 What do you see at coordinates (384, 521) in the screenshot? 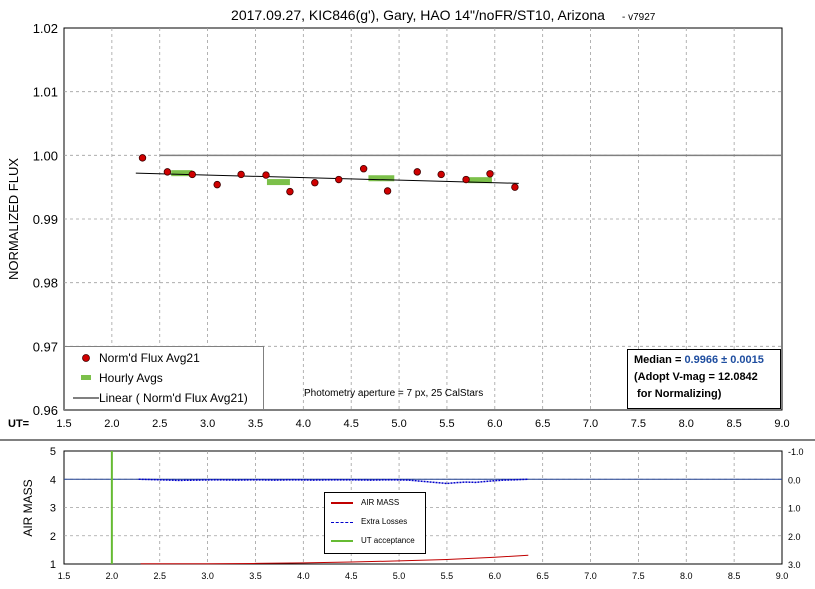
I see `legend-label: Extra Losses` at bounding box center [384, 521].